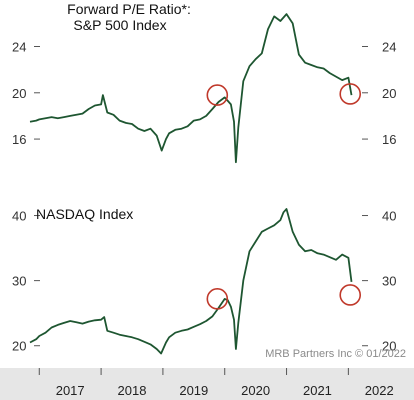  Describe the element at coordinates (19, 216) in the screenshot. I see `nasdaq-ytick-label-left: 40` at that location.